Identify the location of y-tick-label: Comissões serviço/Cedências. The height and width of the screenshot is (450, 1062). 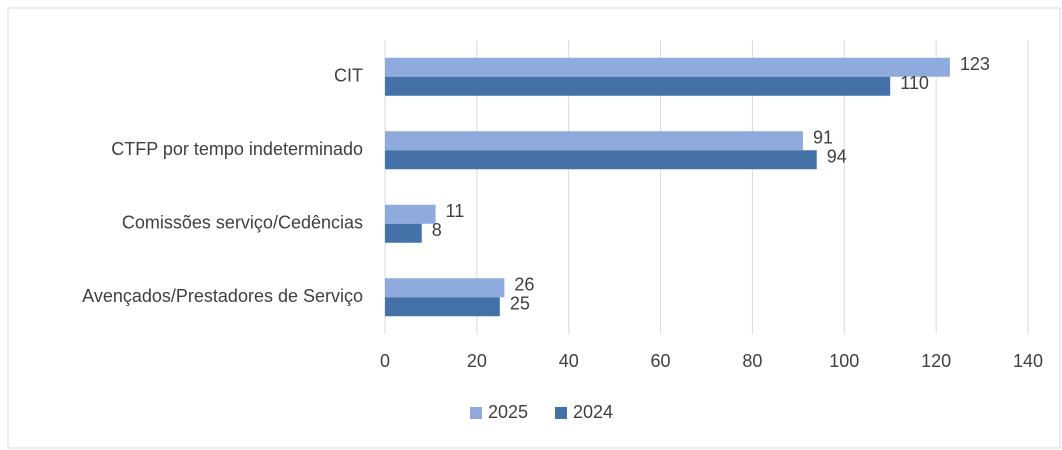
(242, 223).